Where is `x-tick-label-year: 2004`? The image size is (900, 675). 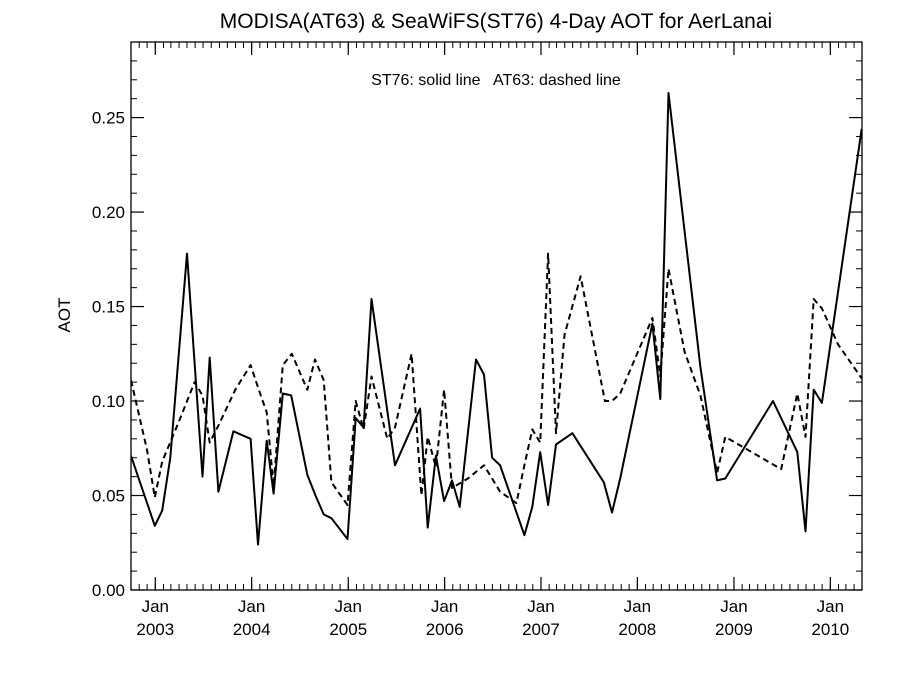
x-tick-label-year: 2004 is located at coordinates (252, 629).